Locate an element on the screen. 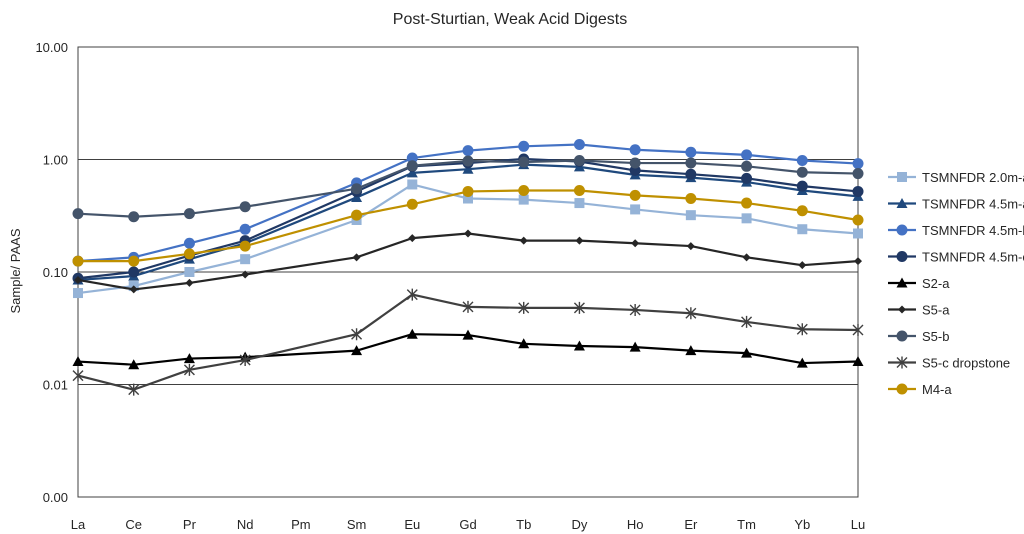 The height and width of the screenshot is (534, 1024). legend-entry: TSMNFDR 4.5m-b is located at coordinates (956, 230).